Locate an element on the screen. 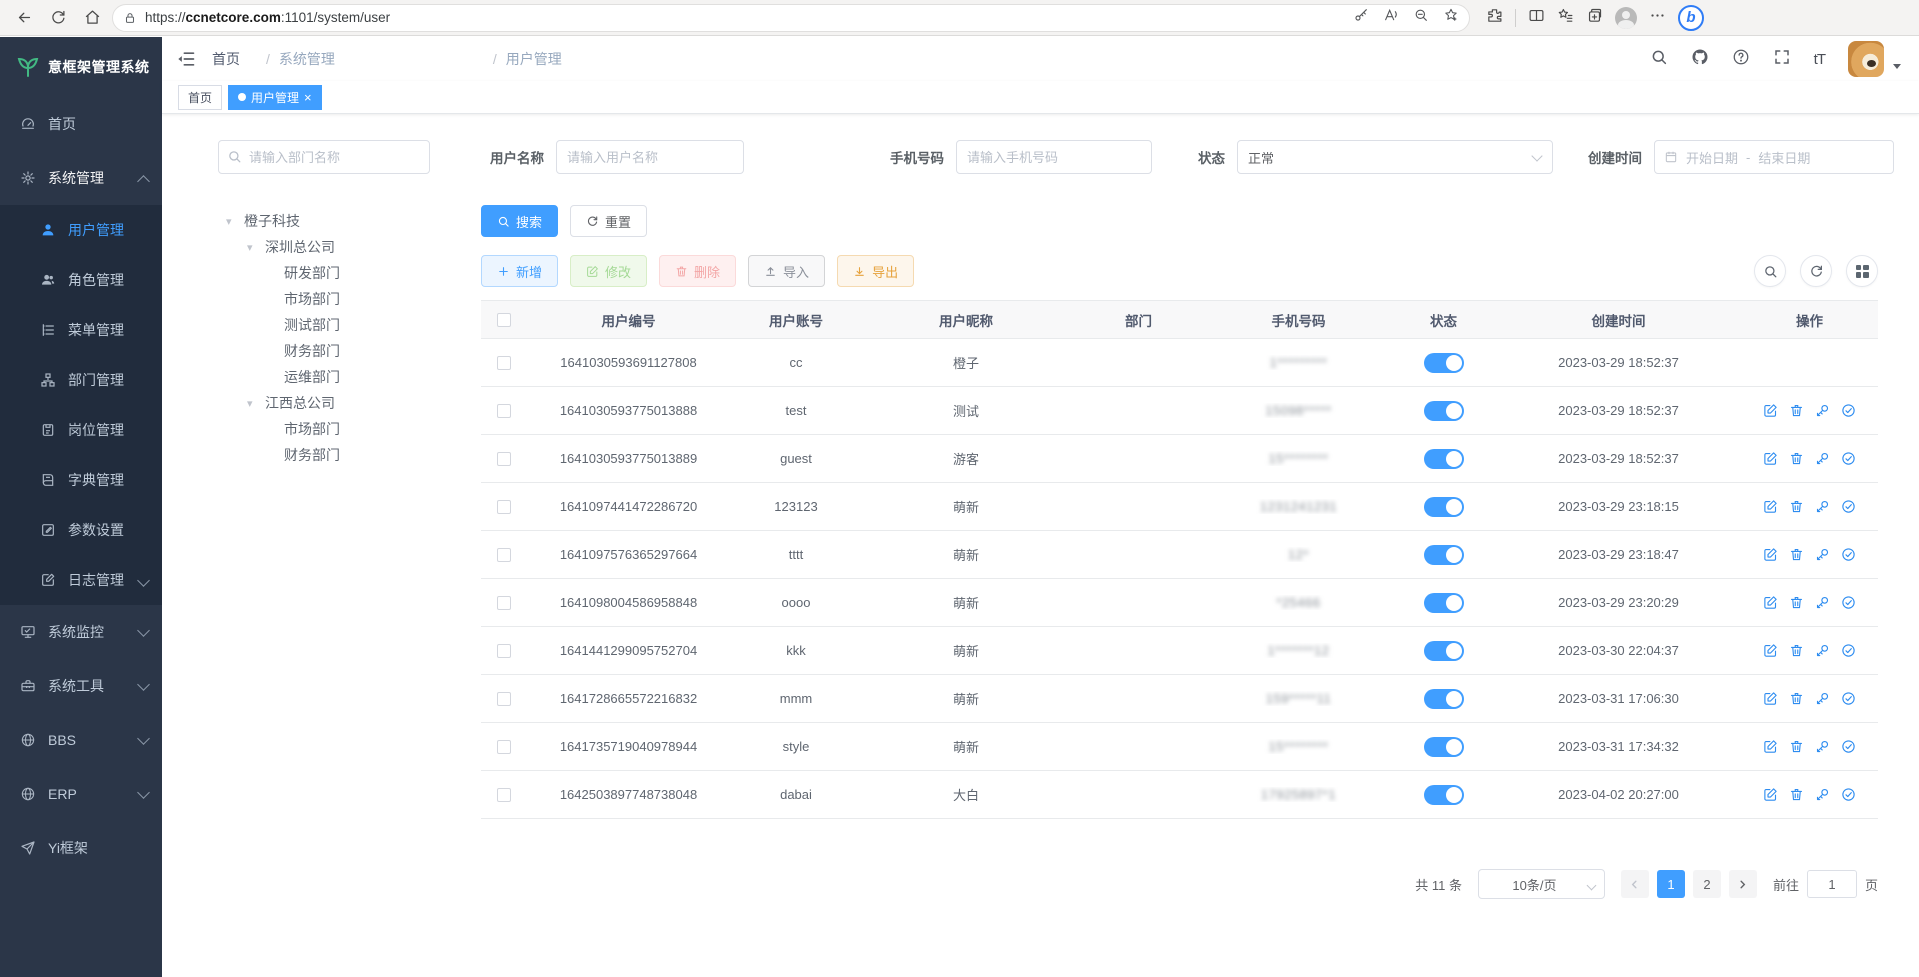 The image size is (1919, 977). close-tab-icon: × is located at coordinates (308, 97).